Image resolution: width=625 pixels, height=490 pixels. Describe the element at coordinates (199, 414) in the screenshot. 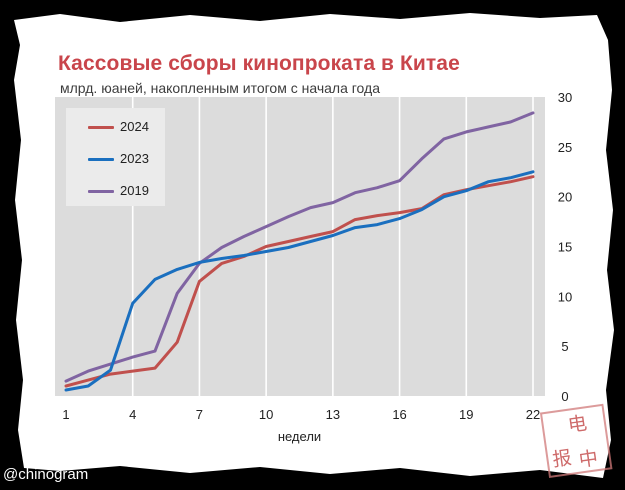

I see `x-tick-label: 7` at that location.